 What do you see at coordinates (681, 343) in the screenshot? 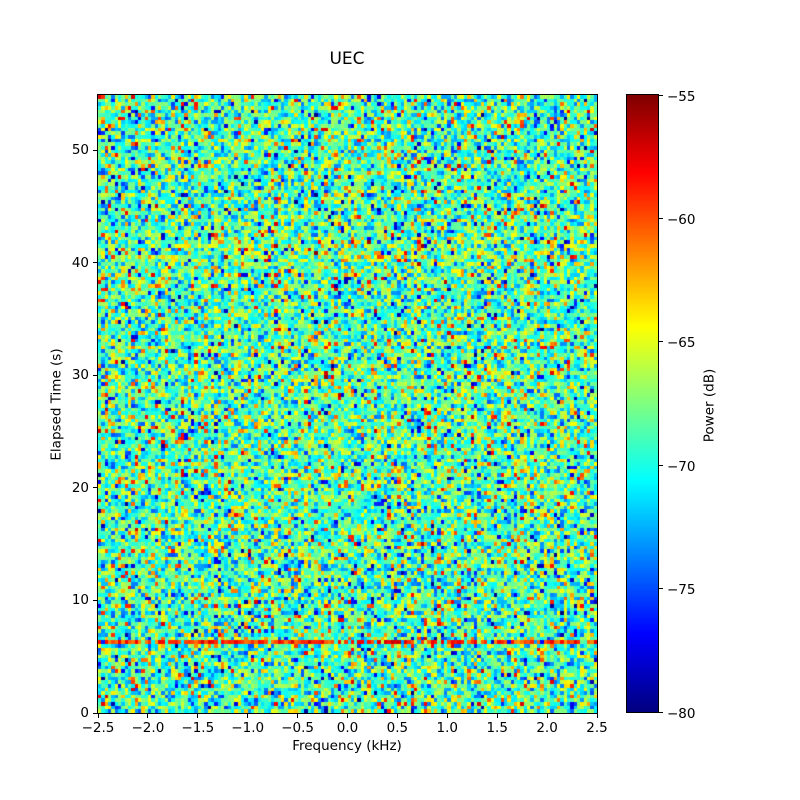
I see `colorbar-tick-label: −65` at bounding box center [681, 343].